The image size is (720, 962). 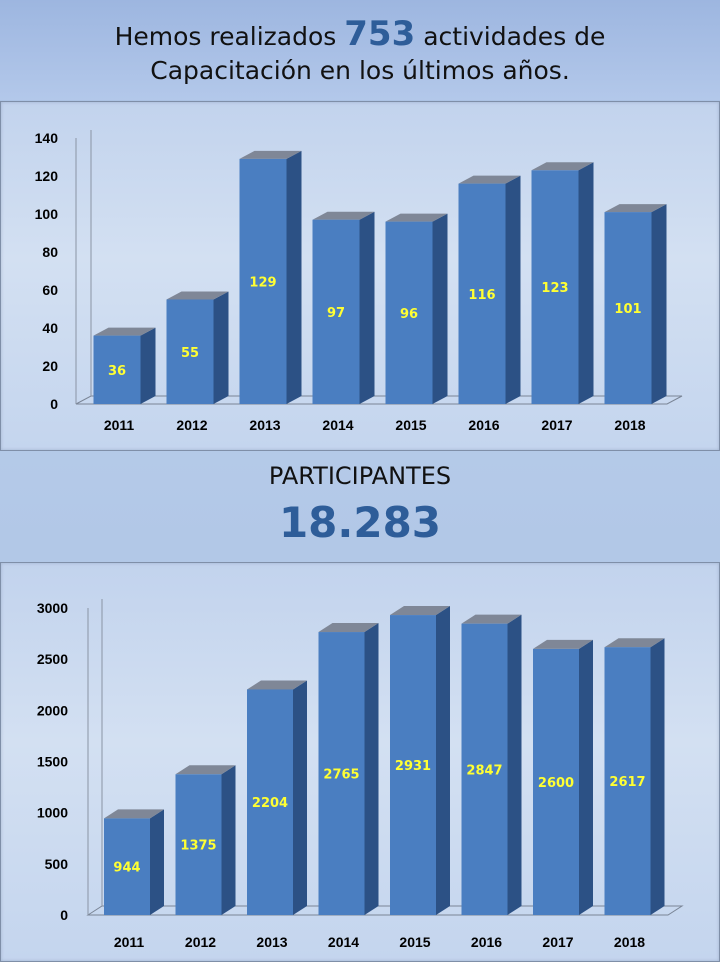 What do you see at coordinates (50, 366) in the screenshot?
I see `y-tick-label: 20` at bounding box center [50, 366].